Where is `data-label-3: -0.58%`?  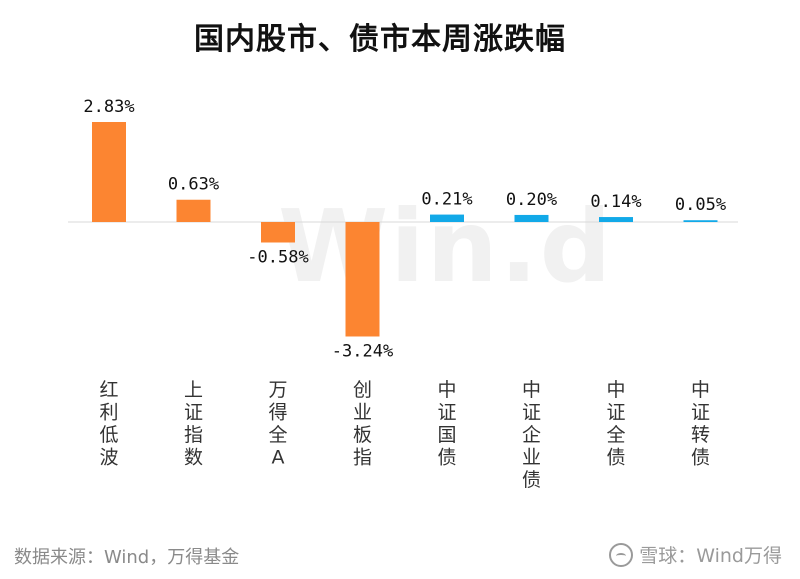 data-label-3: -0.58% is located at coordinates (277, 257).